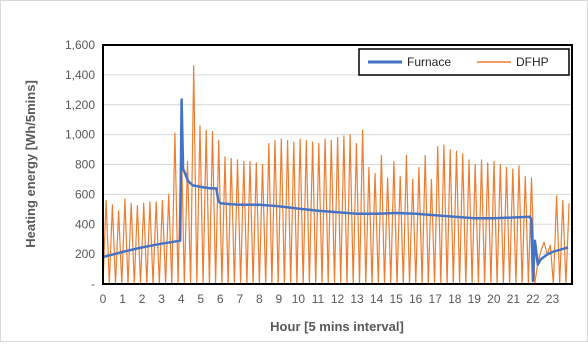  I want to click on x-tick-label: 15, so click(396, 299).